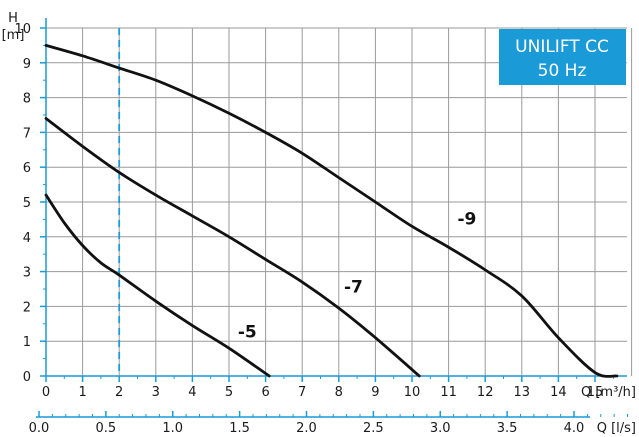 The image size is (639, 437). I want to click on x-tick-label: 12, so click(485, 392).